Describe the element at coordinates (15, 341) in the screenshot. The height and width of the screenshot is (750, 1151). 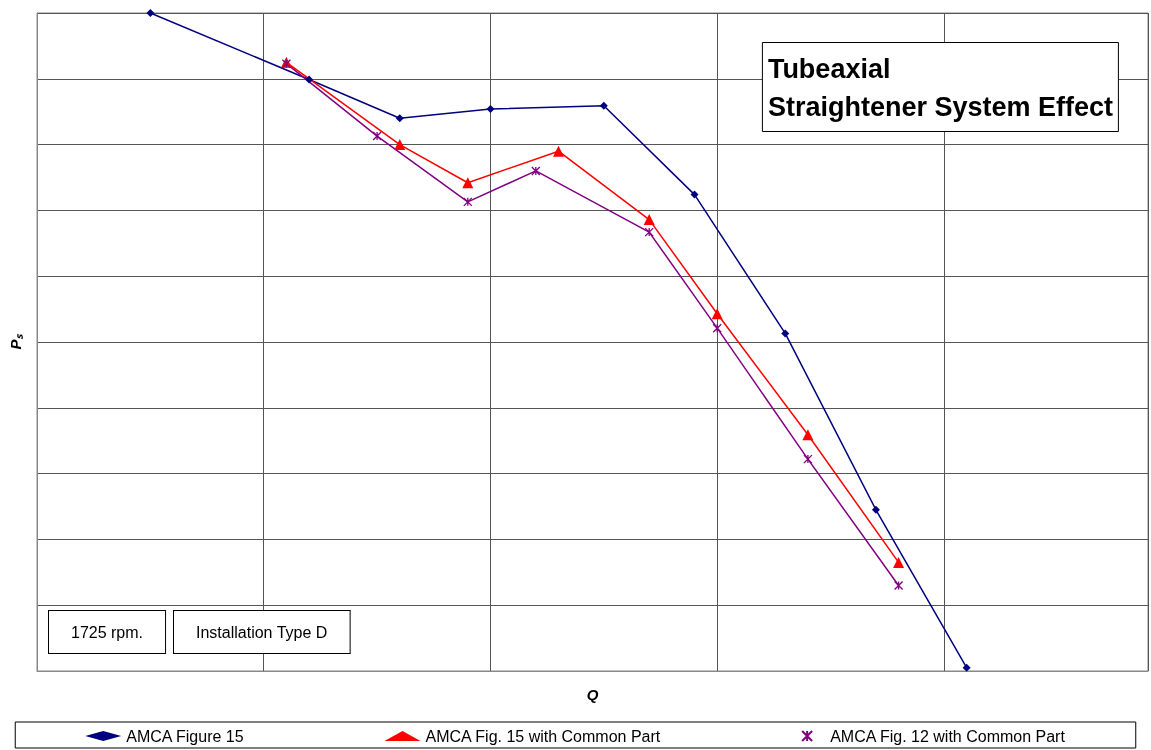
I see `y-axis-title: Pₛ` at that location.